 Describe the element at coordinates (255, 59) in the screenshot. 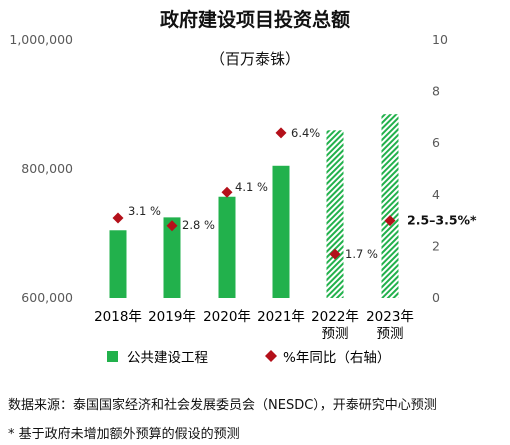

I see `chart-subtitle: （百万泰铢）` at that location.